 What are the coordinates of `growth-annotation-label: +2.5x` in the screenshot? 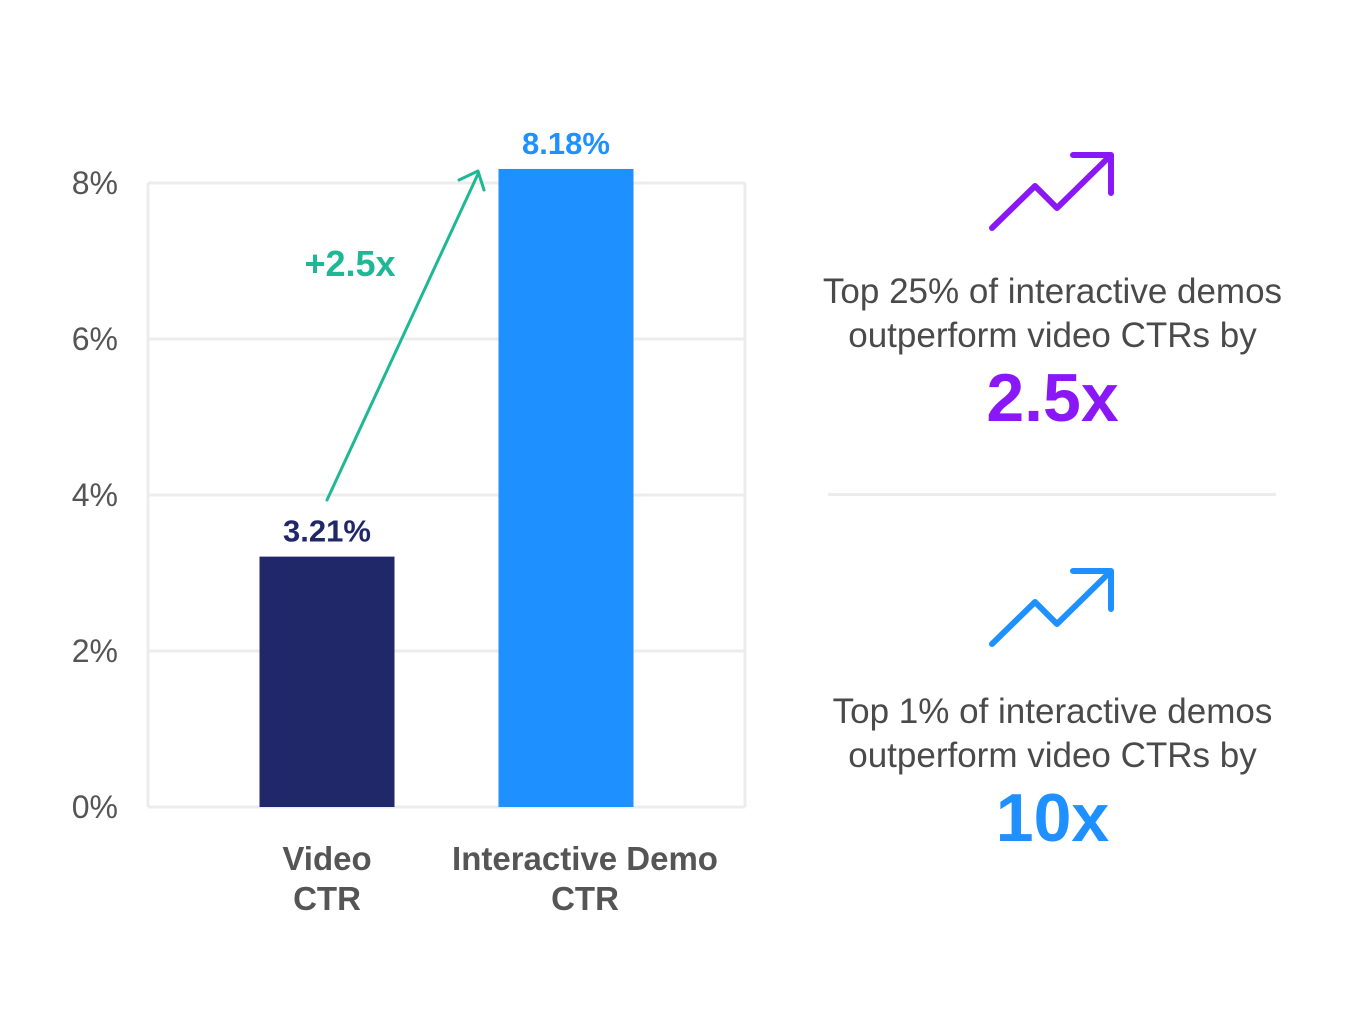 It's located at (349, 263).